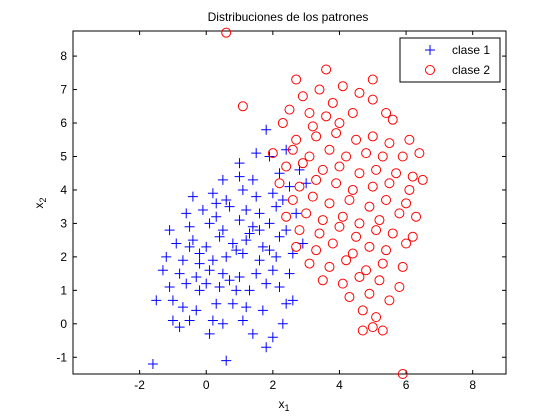 This screenshot has height=420, width=560. What do you see at coordinates (63, 90) in the screenshot?
I see `y-tick-label: 7` at bounding box center [63, 90].